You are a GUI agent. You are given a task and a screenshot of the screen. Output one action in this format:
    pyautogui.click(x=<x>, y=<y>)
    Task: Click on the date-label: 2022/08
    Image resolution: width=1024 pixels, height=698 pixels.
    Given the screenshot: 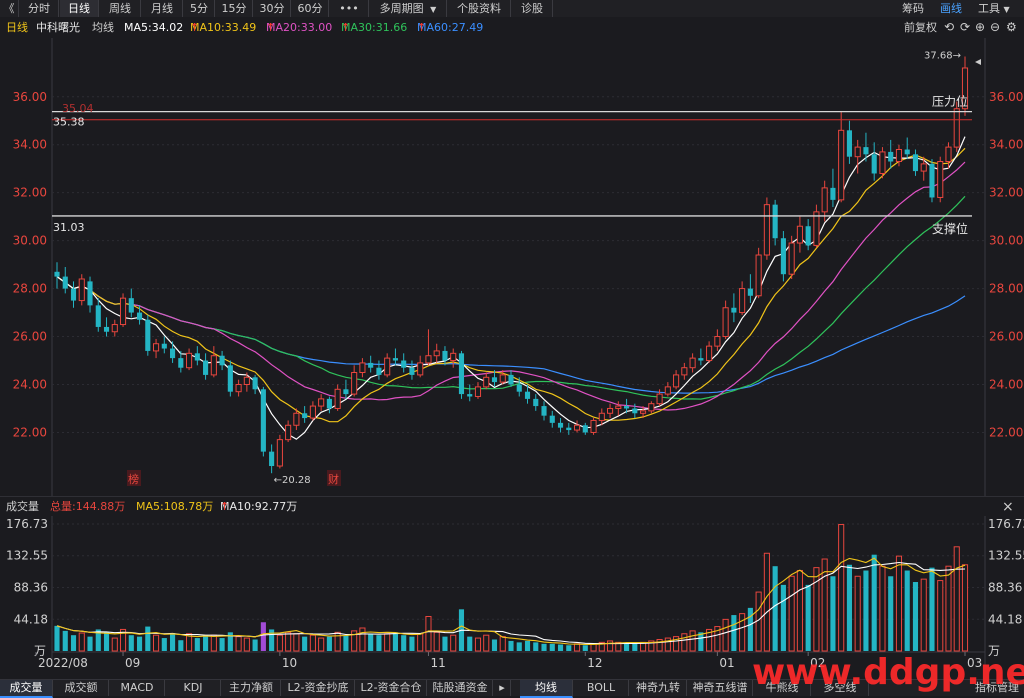 What is the action you would take?
    pyautogui.click(x=63, y=663)
    